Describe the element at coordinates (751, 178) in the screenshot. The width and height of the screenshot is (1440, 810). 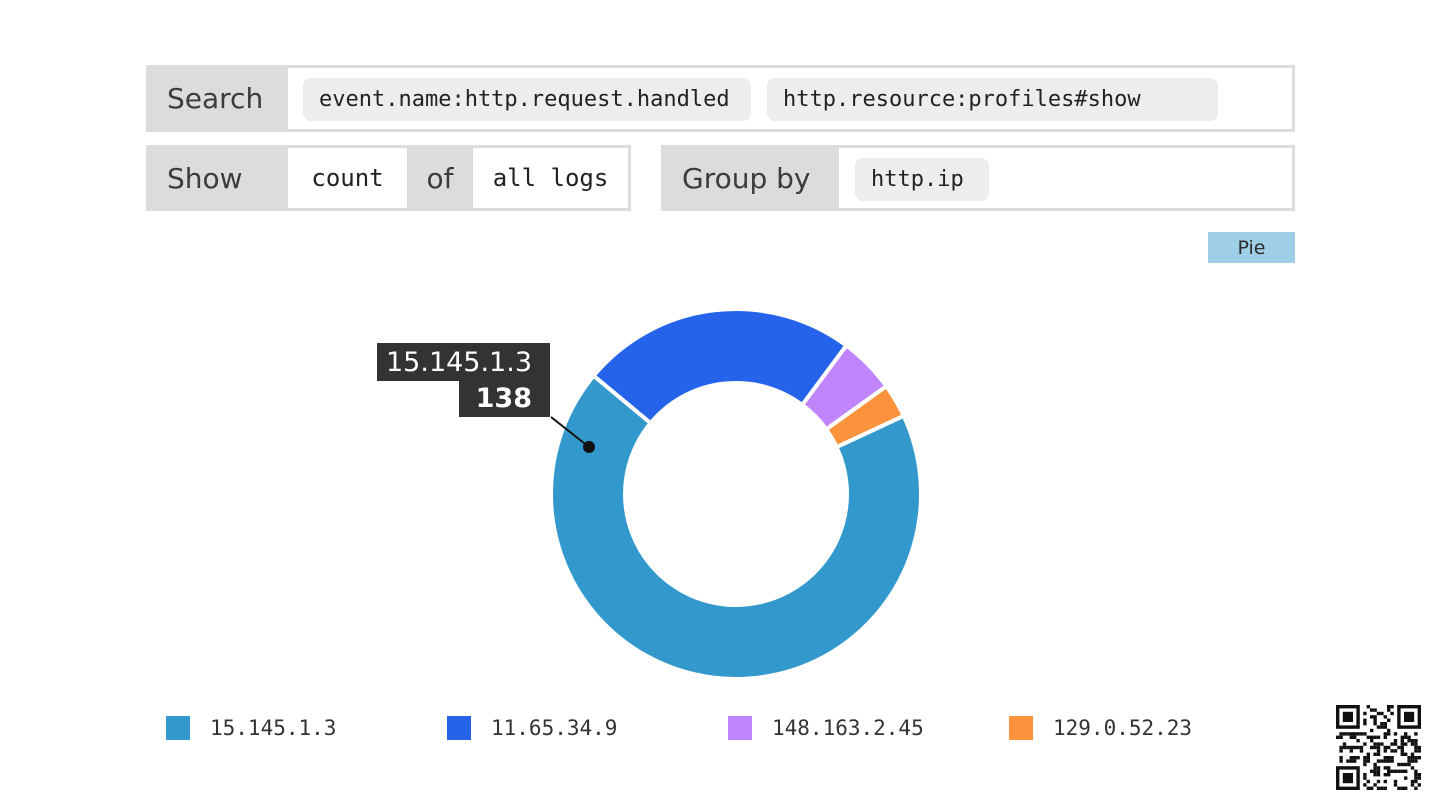
I see `group-by-label: Group by` at that location.